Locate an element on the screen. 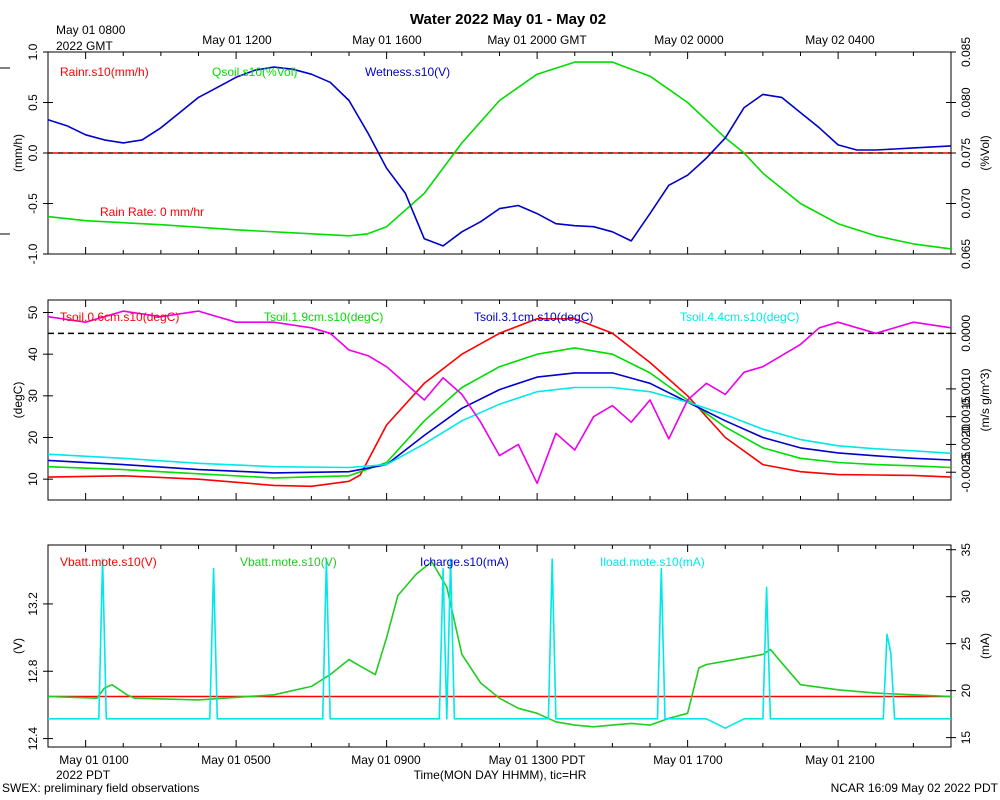  bottom-year-label: 2022 PDT is located at coordinates (83, 775).